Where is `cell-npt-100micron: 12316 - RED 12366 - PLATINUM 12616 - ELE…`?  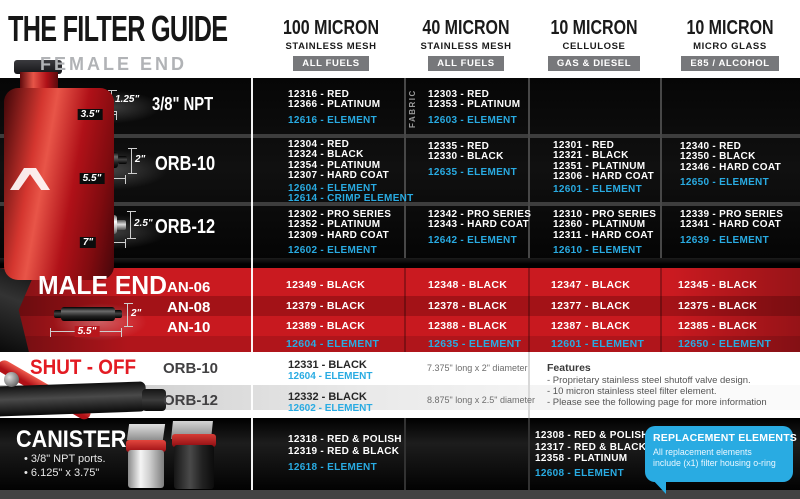 cell-npt-100micron: 12316 - RED 12366 - PLATINUM 12616 - ELE… is located at coordinates (334, 107).